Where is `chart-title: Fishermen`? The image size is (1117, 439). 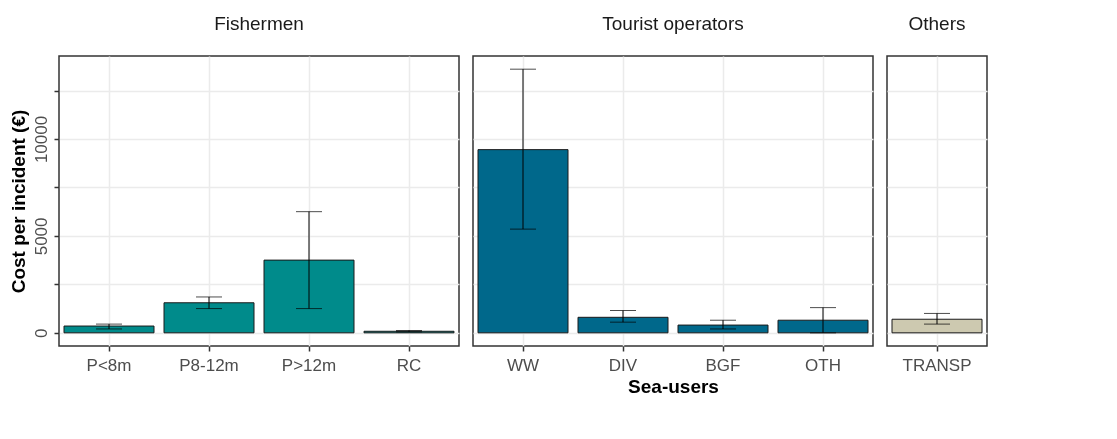 chart-title: Fishermen is located at coordinates (259, 23).